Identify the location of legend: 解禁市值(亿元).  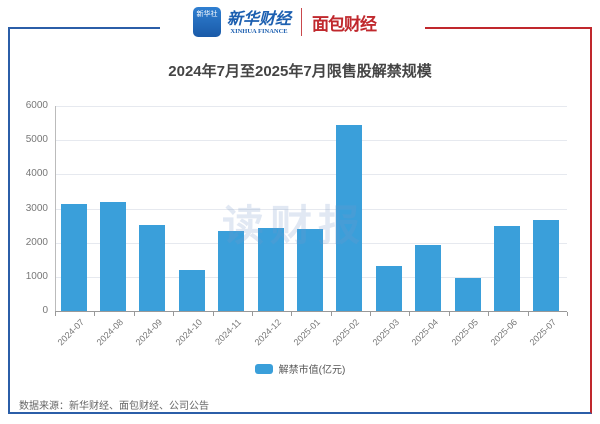
(300, 368).